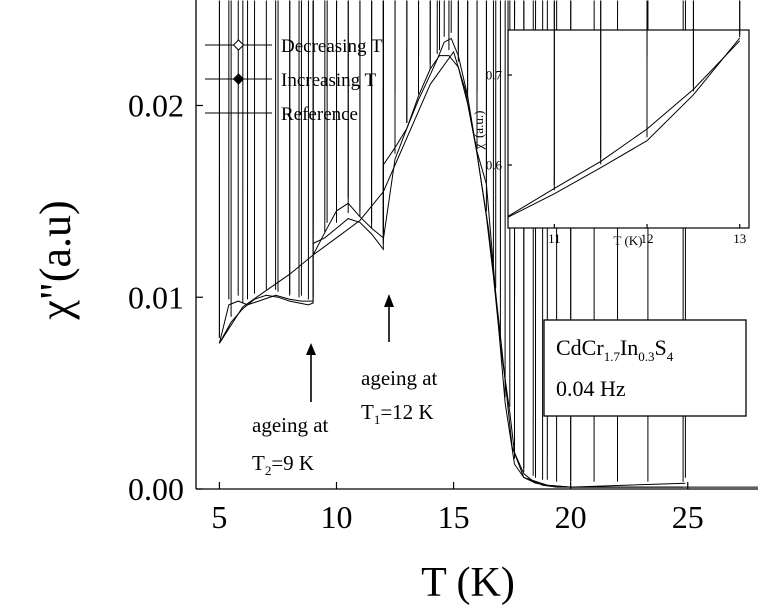  What do you see at coordinates (478, 131) in the screenshot?
I see `inset-y-axis-label: χ' (a.u.)` at bounding box center [478, 131].